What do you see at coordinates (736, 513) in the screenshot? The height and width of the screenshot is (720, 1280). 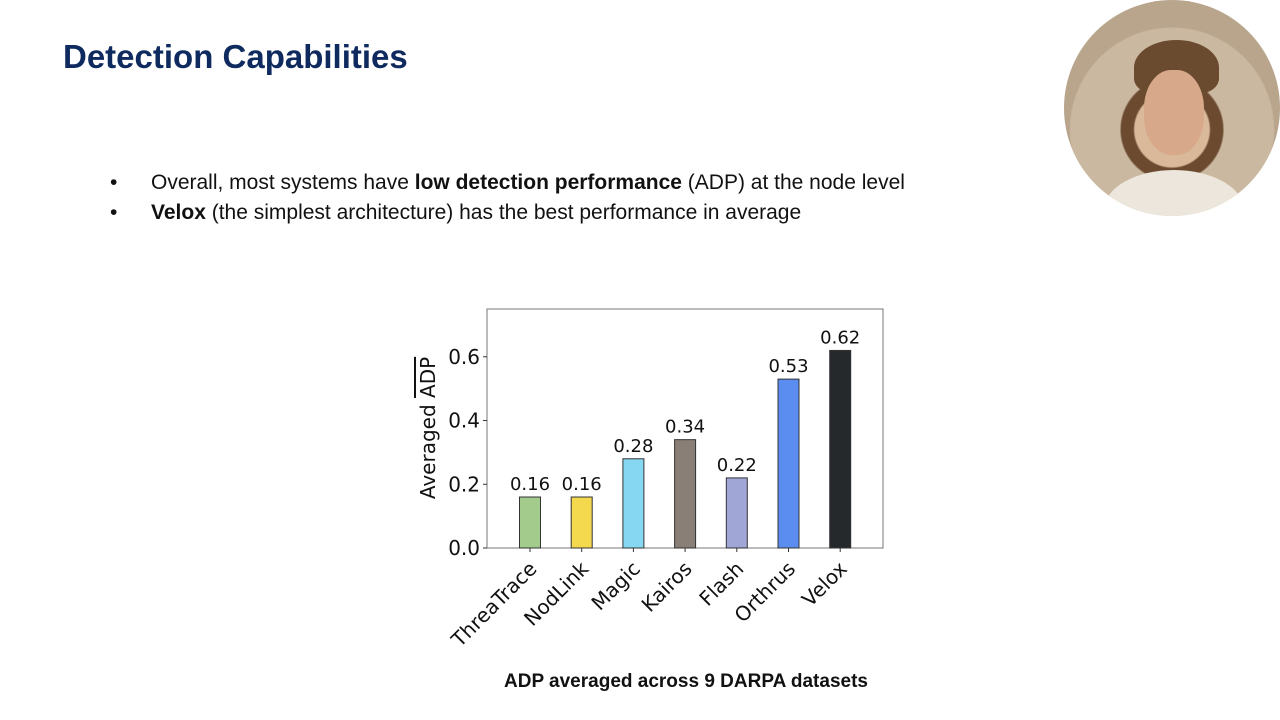 I see `bar-flash` at bounding box center [736, 513].